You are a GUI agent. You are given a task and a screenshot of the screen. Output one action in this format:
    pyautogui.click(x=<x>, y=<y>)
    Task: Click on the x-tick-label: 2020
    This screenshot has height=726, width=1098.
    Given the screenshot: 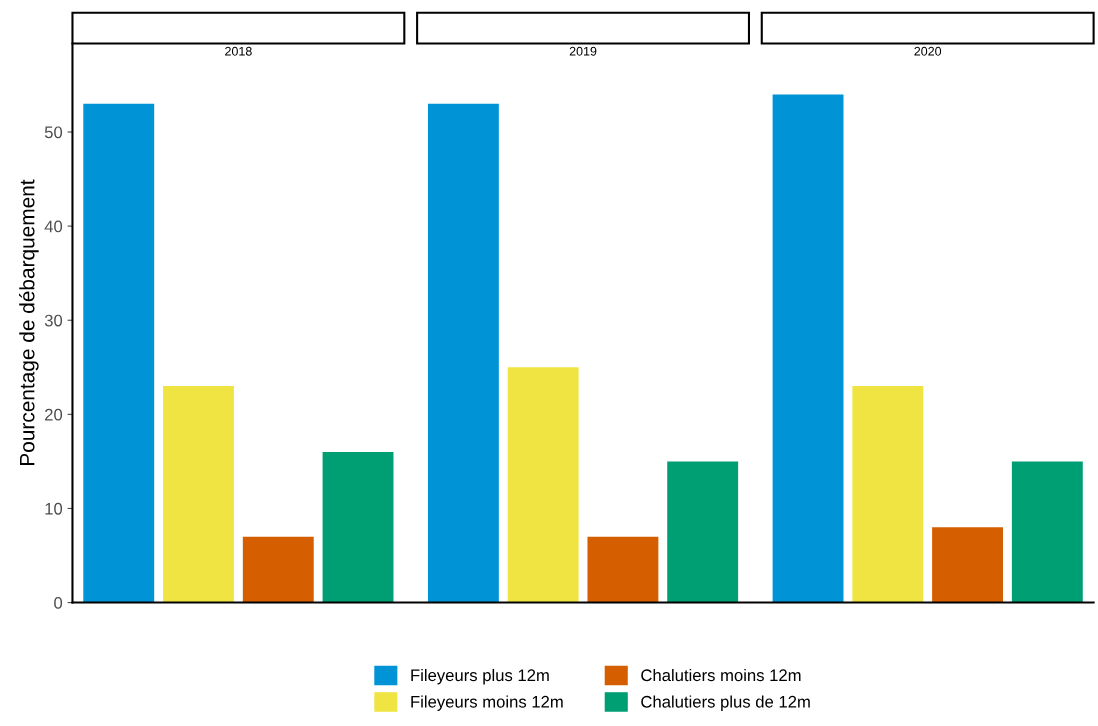 What is the action you would take?
    pyautogui.click(x=928, y=51)
    